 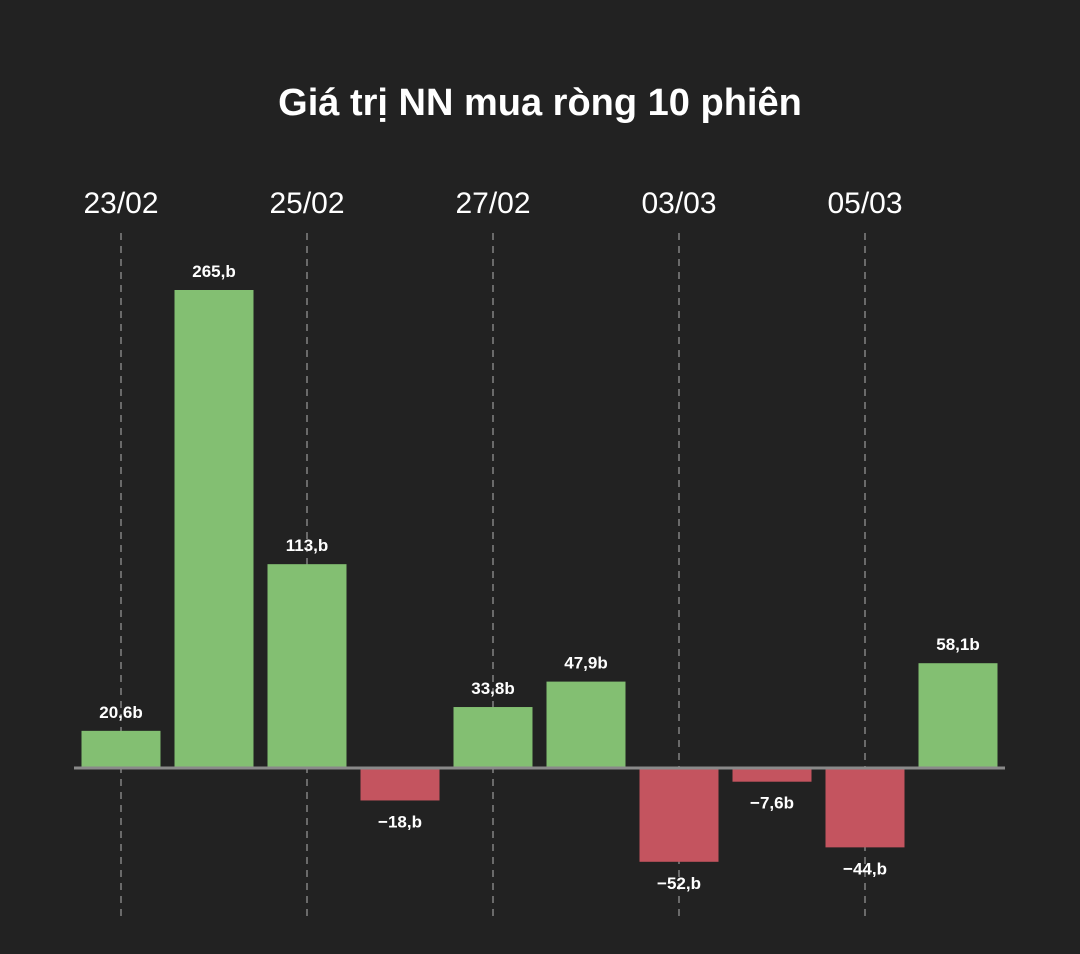 What do you see at coordinates (679, 883) in the screenshot?
I see `data-label: −52,b` at bounding box center [679, 883].